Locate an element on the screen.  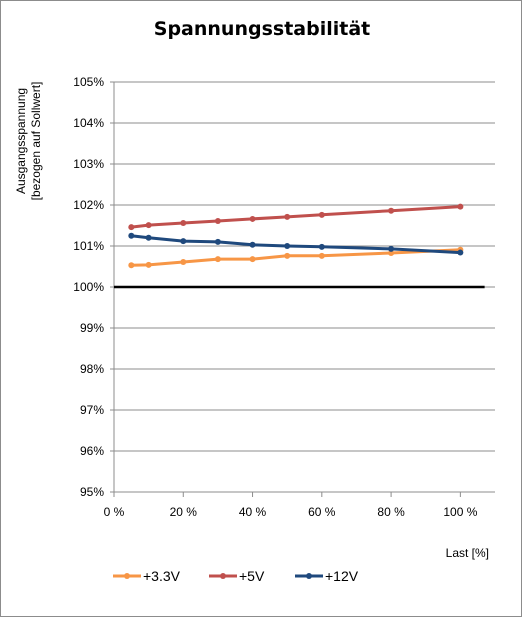
y-tick-label: 103% is located at coordinates (88, 164).